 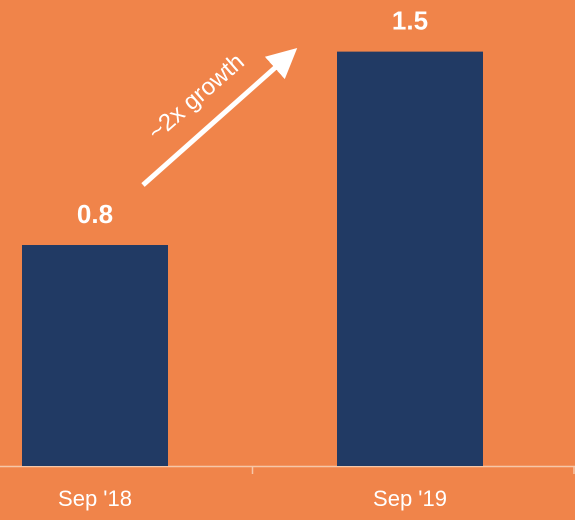 I want to click on x-tick-label: Sep '18, so click(x=95, y=498).